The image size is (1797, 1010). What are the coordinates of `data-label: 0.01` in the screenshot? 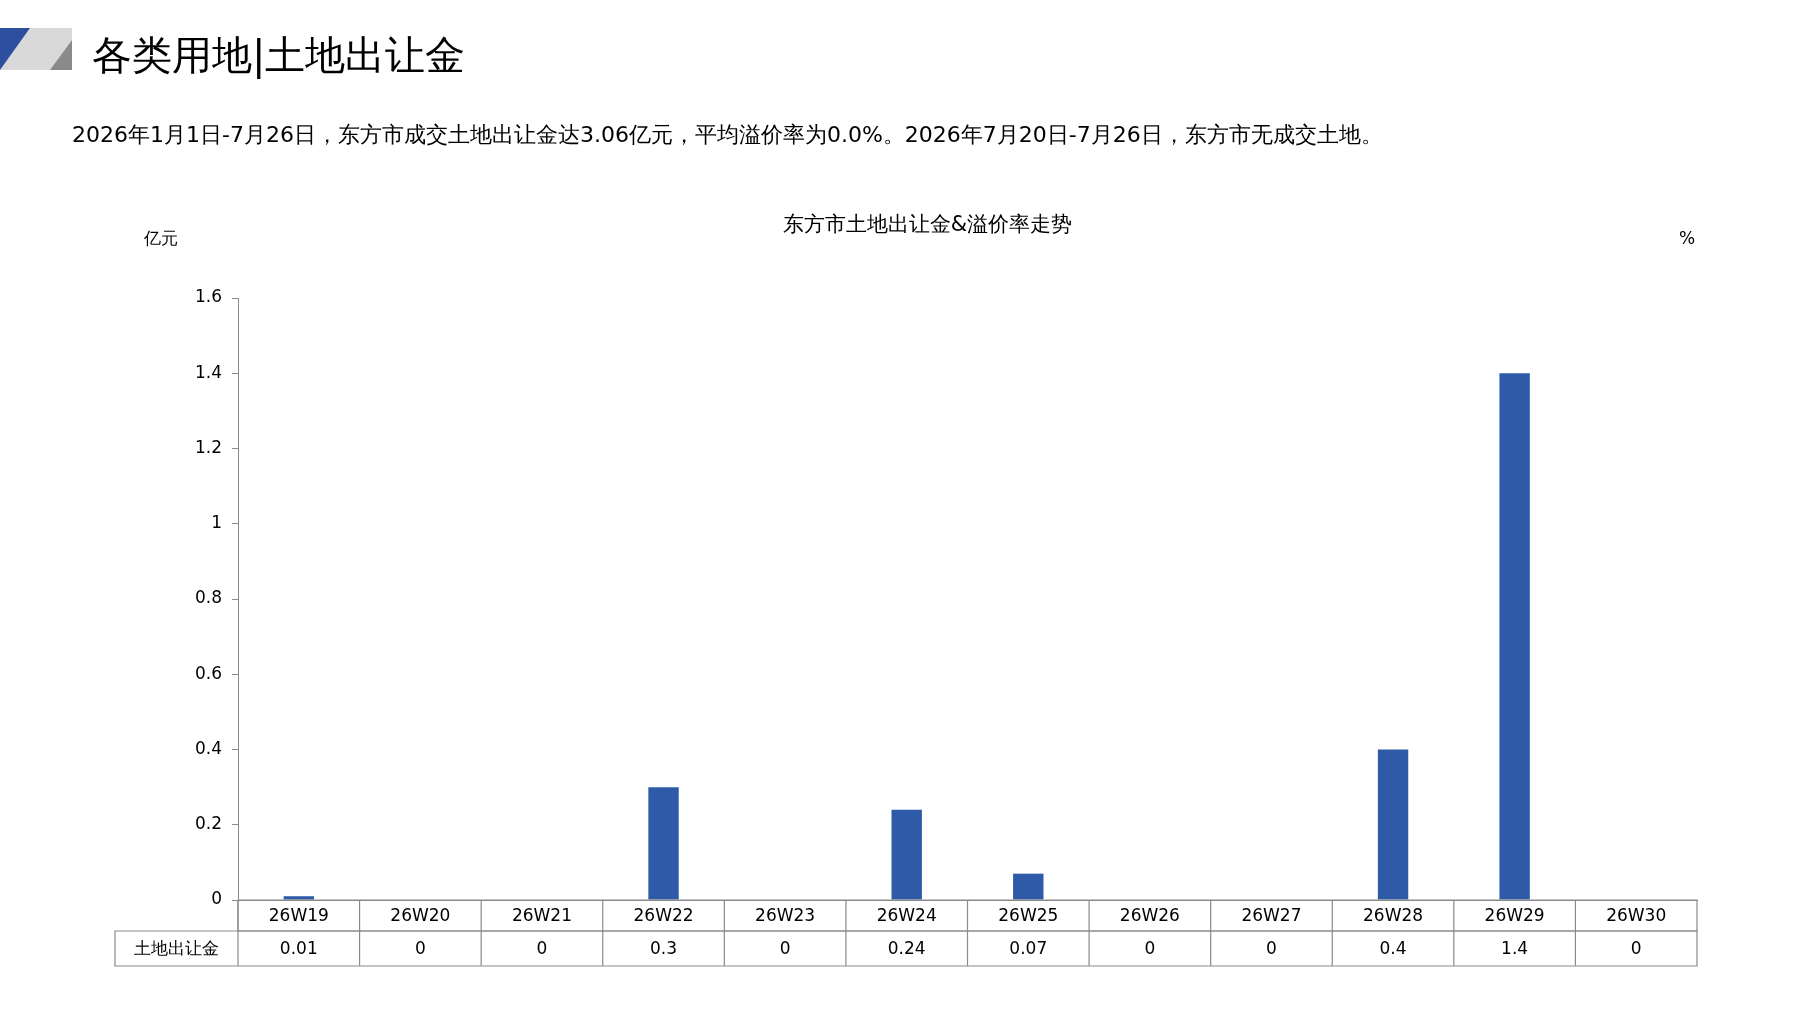 It's located at (298, 947).